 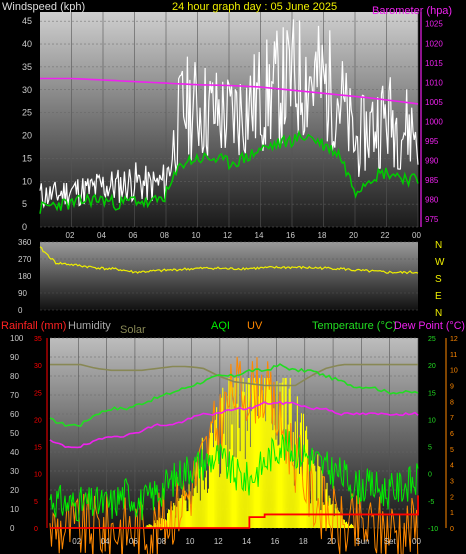 What do you see at coordinates (430, 448) in the screenshot?
I see `temp-tick-label: 5` at bounding box center [430, 448].